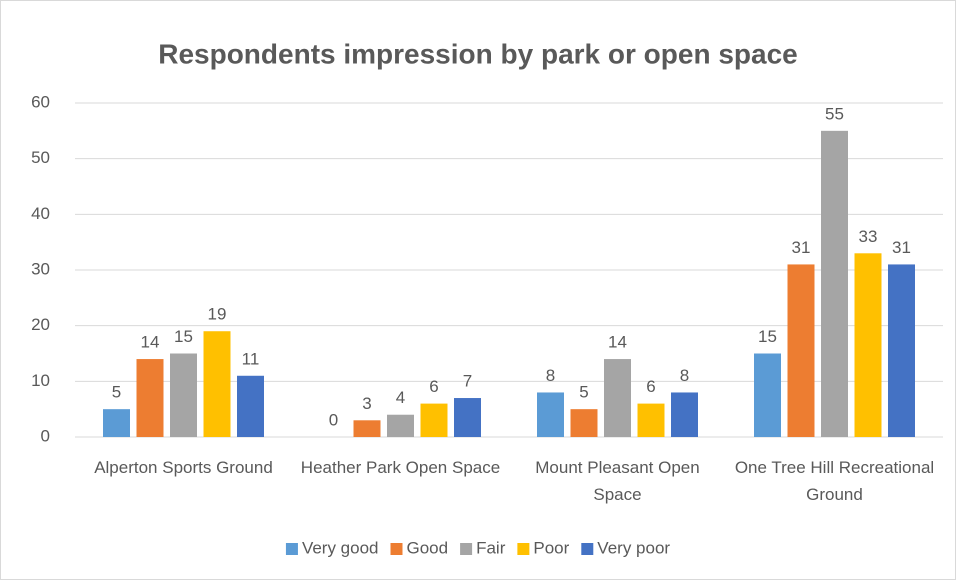 The height and width of the screenshot is (581, 957). I want to click on x-tick-label: Alperton Sports Ground, so click(183, 467).